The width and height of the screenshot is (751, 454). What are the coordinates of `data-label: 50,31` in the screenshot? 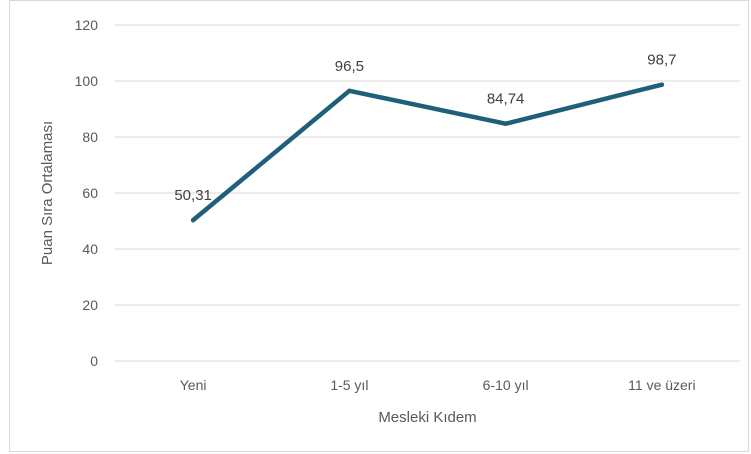 It's located at (193, 195).